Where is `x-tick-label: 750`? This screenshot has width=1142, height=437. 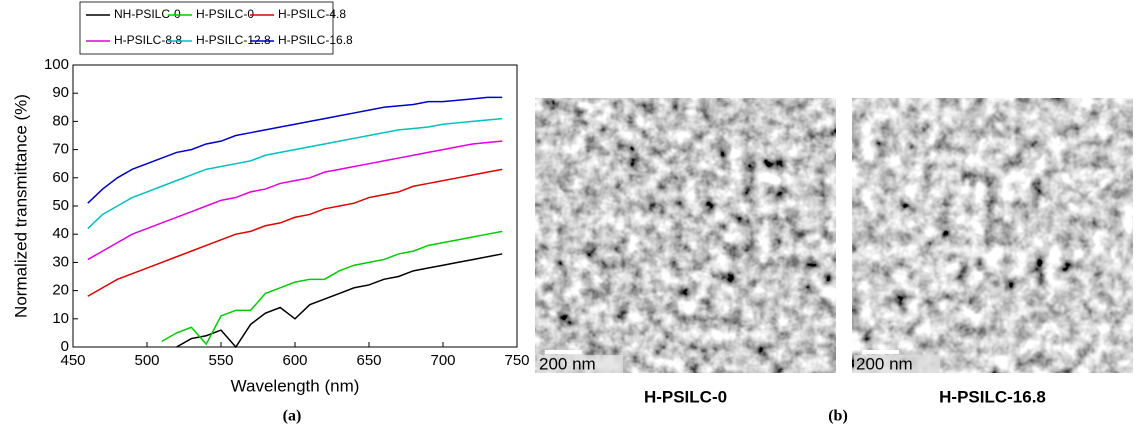
x-tick-label: 750 is located at coordinates (516, 360).